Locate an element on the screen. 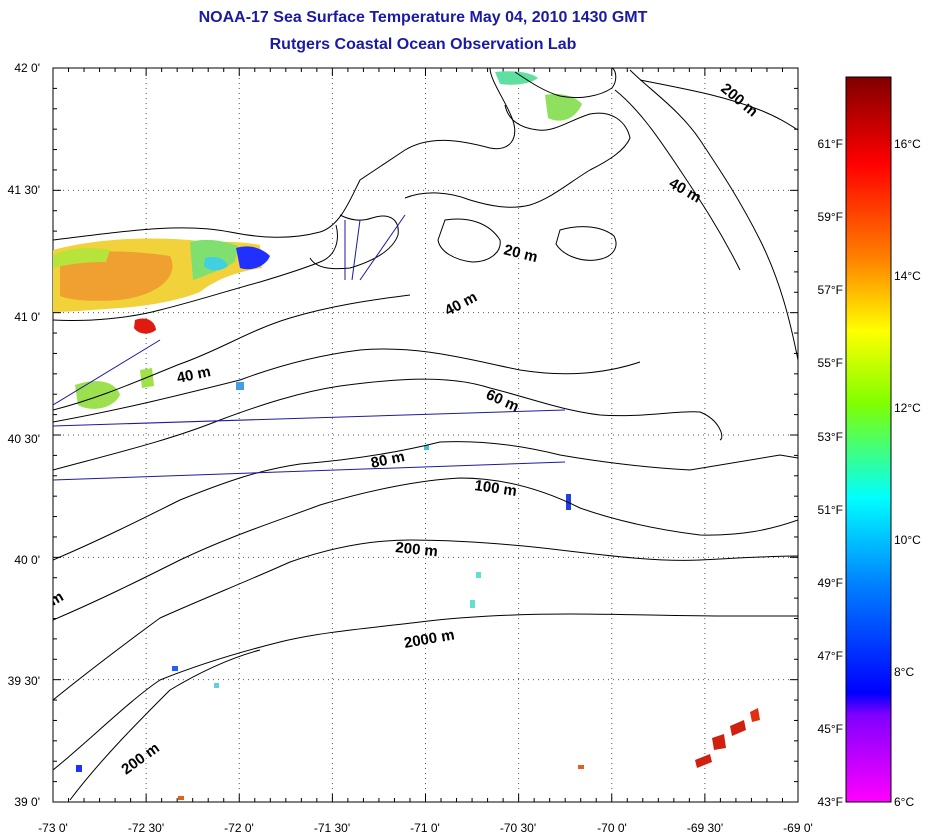  contour-label-100m: 100 m is located at coordinates (495, 488).